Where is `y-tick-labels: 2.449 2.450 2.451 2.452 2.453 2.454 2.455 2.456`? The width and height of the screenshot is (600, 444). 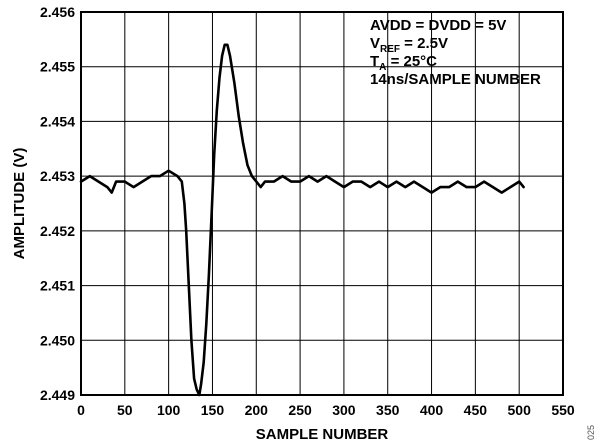
y-tick-labels: 2.449 2.450 2.451 2.452 2.453 2.454 2.455 2.456 is located at coordinates (57, 203).